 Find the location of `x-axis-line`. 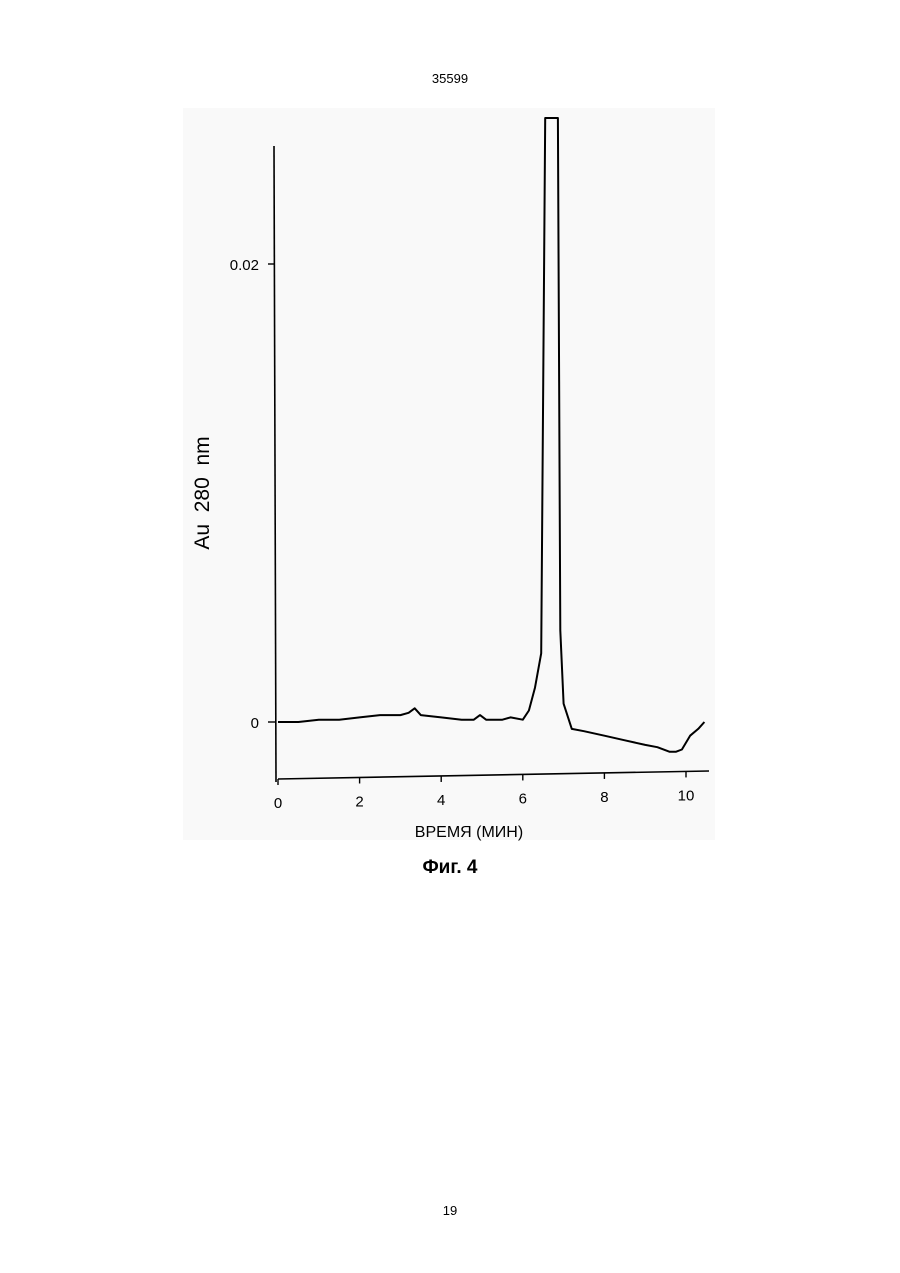

x-axis-line is located at coordinates (493, 775).